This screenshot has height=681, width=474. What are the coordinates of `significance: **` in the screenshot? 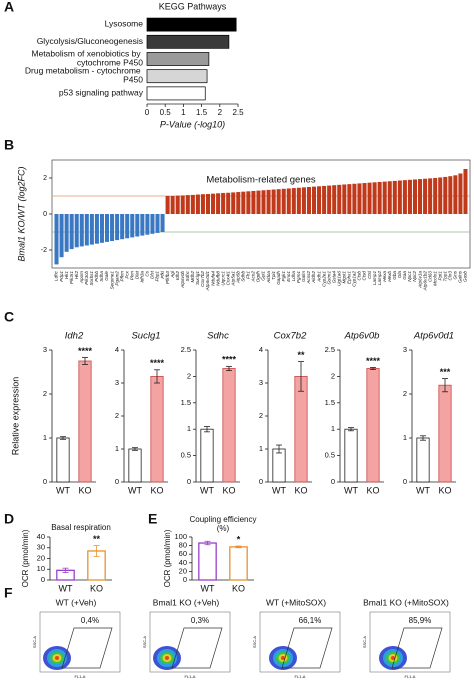 It's located at (97, 539).